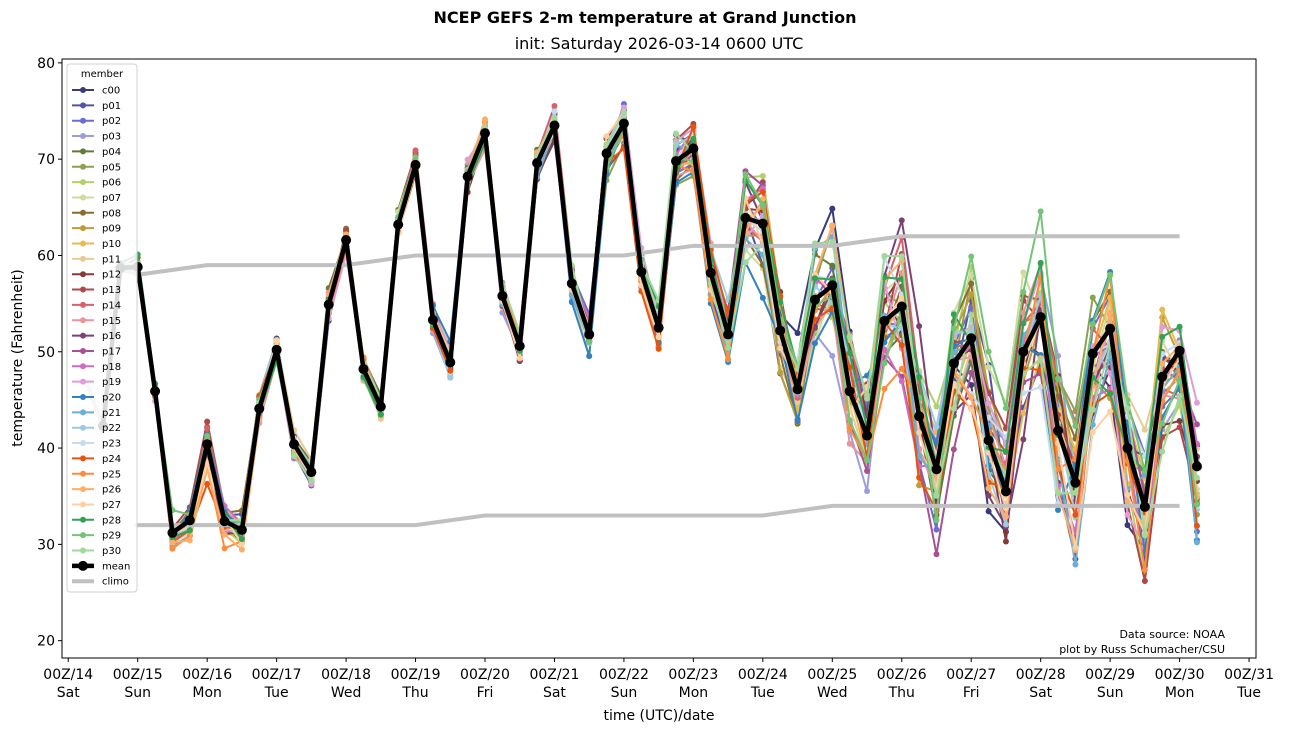 The width and height of the screenshot is (1290, 733). Describe the element at coordinates (111, 490) in the screenshot. I see `legend-label: p26` at that location.